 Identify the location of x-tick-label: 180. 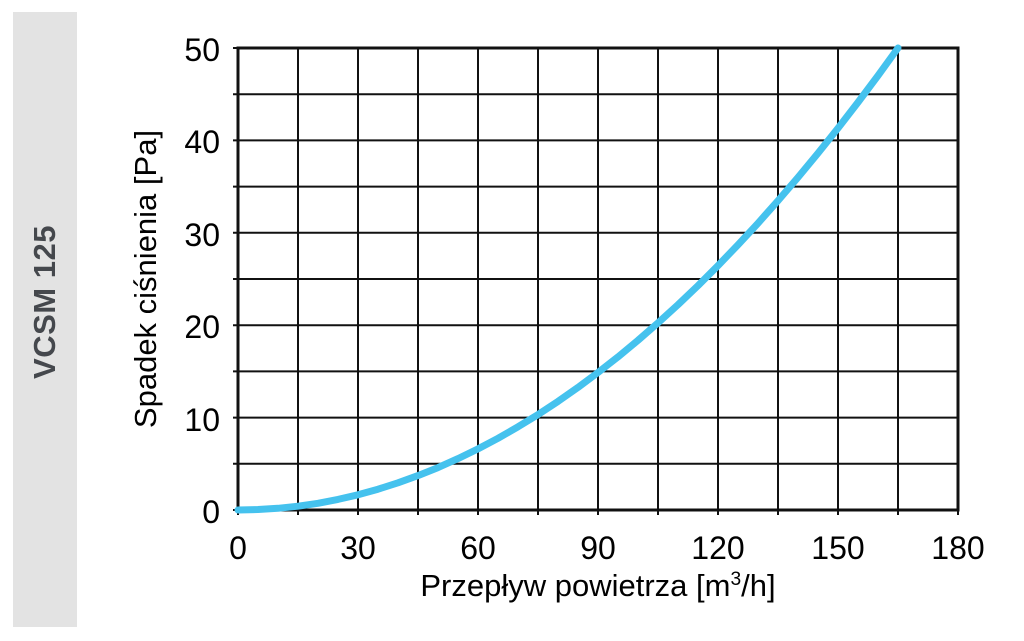
(958, 548).